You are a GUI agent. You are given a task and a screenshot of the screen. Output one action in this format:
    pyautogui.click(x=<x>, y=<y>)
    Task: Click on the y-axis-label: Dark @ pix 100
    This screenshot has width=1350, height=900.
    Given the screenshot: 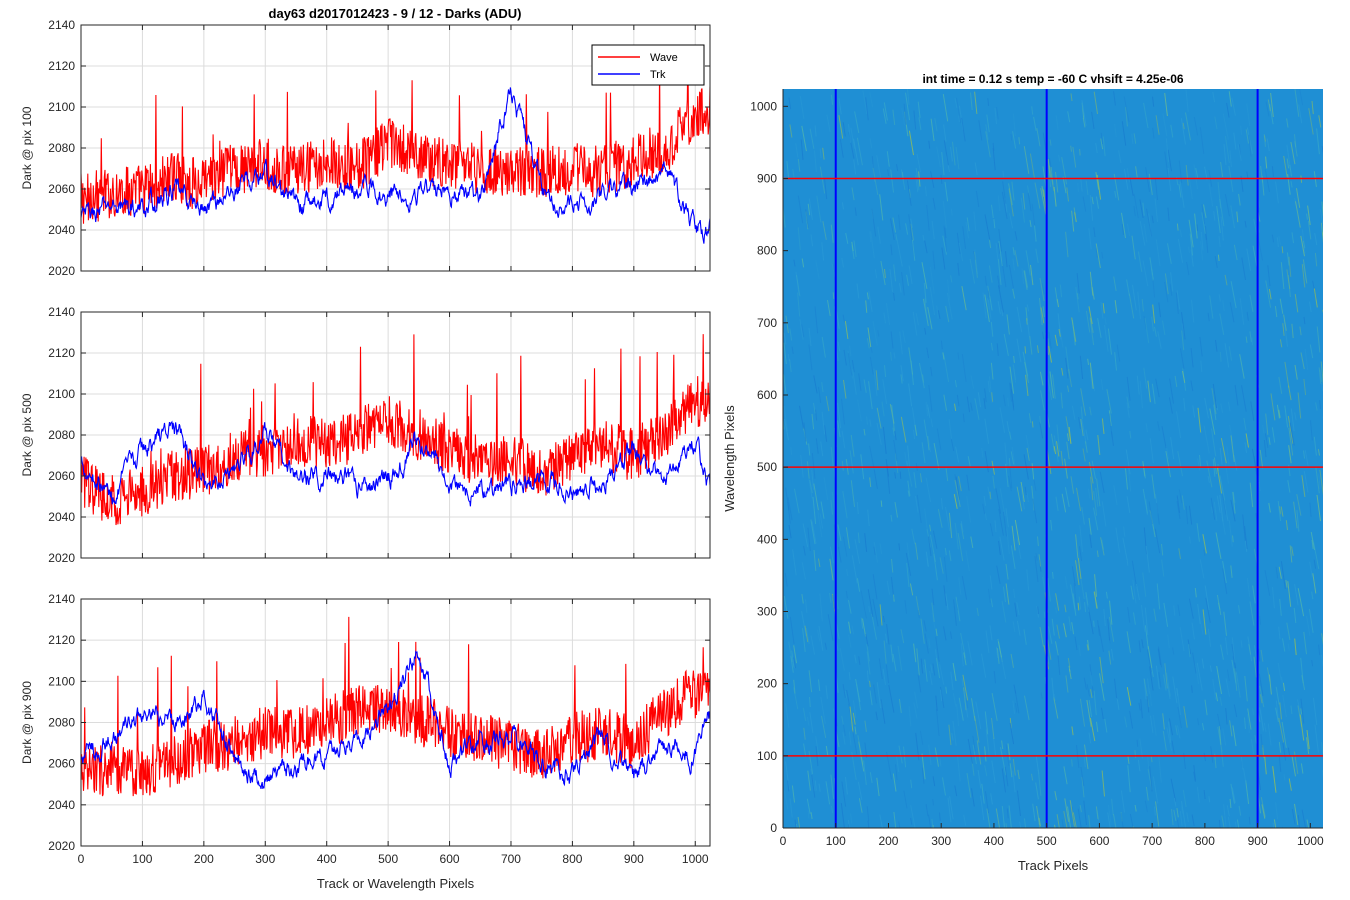 What is the action you would take?
    pyautogui.click(x=27, y=147)
    